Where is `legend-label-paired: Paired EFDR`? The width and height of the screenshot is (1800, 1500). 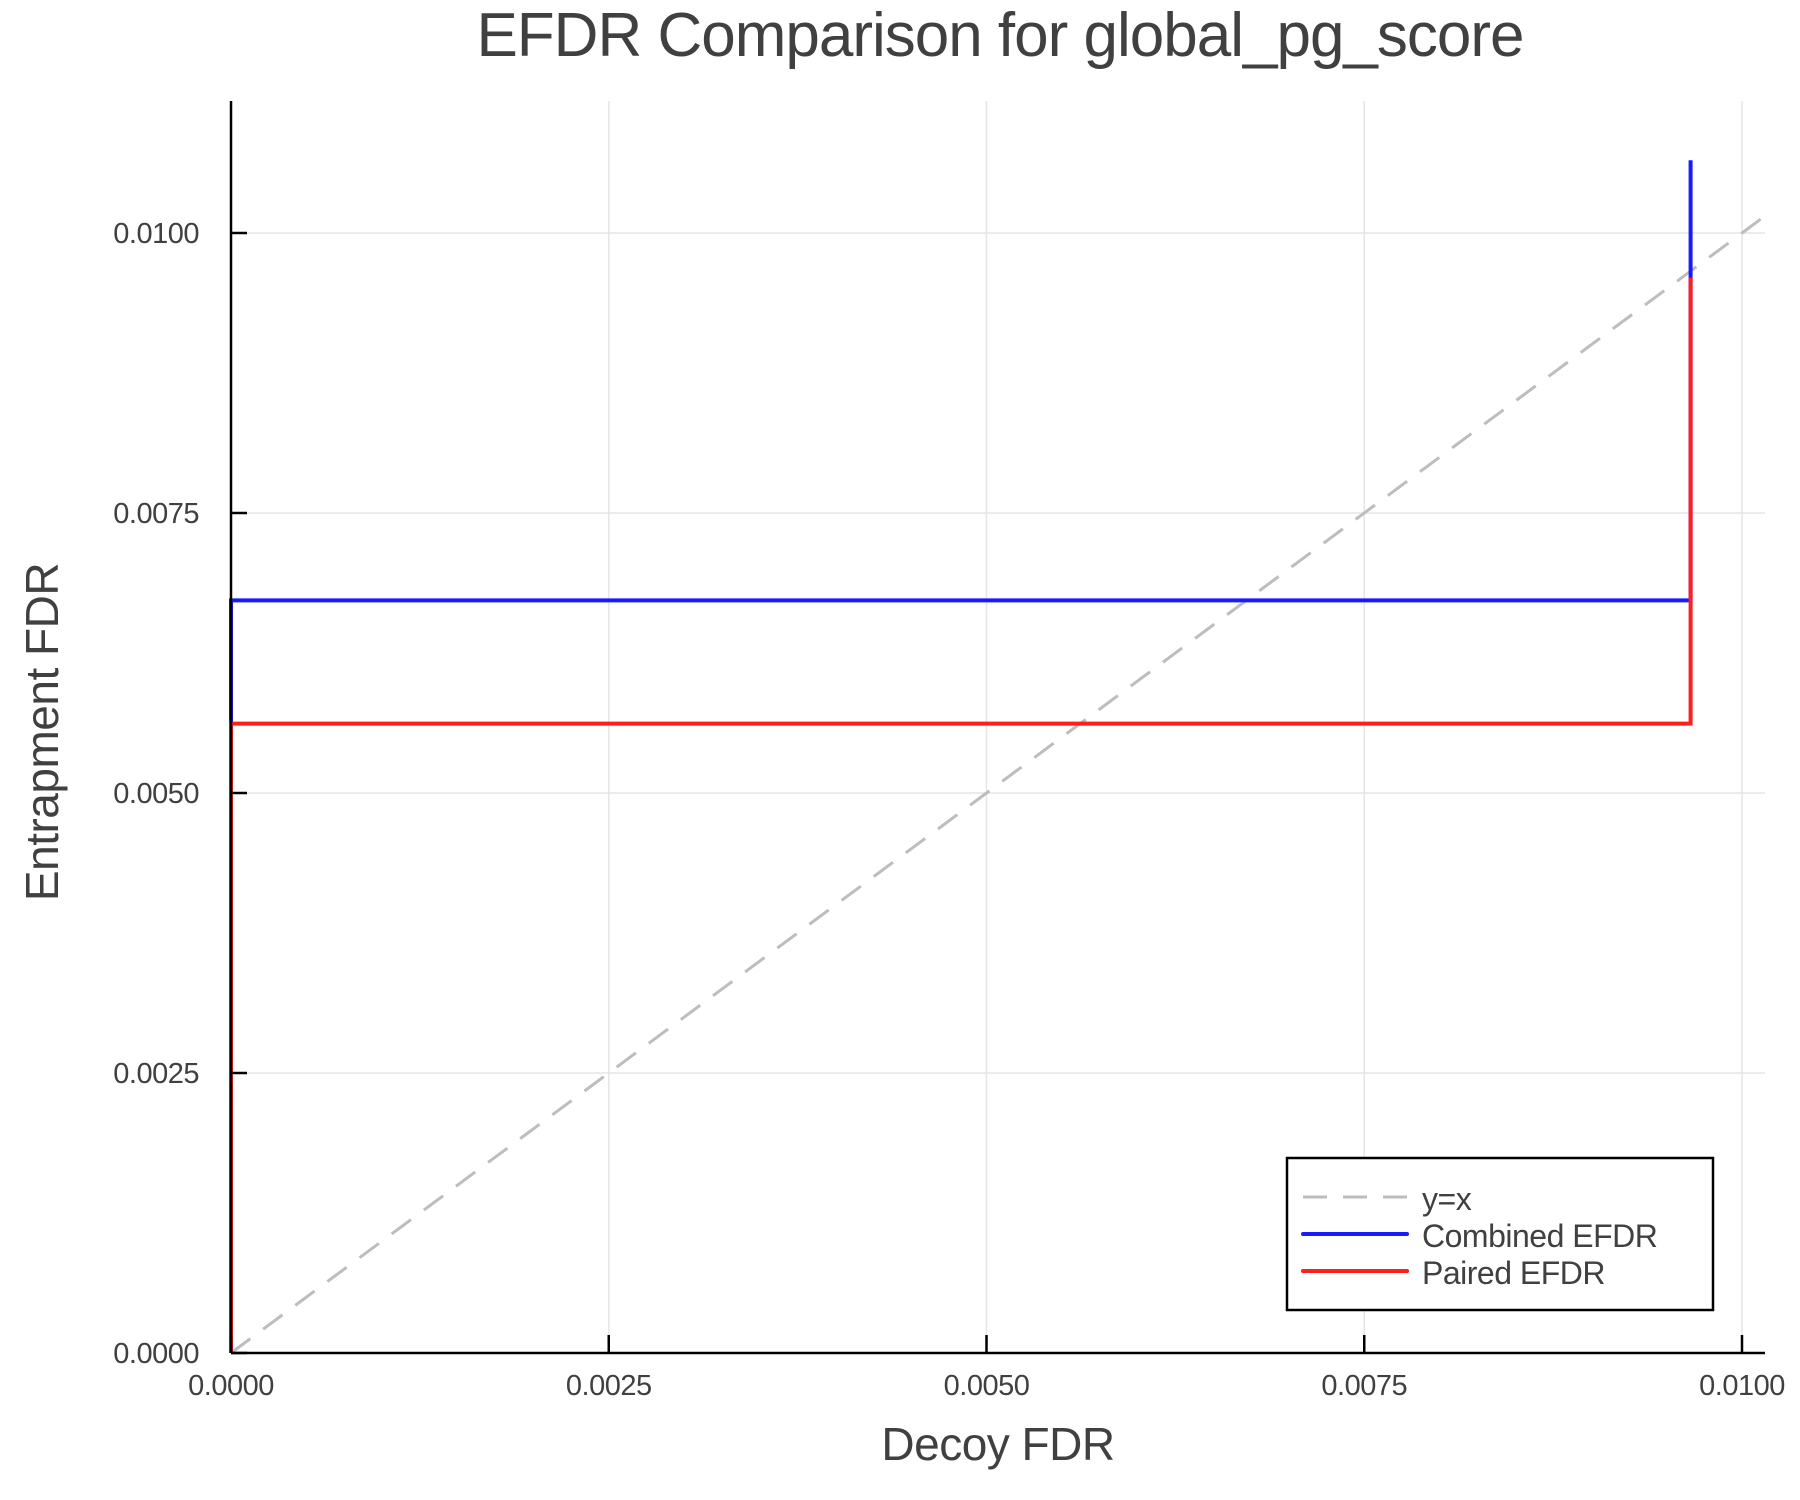
legend-label-paired: Paired EFDR is located at coordinates (1513, 1273).